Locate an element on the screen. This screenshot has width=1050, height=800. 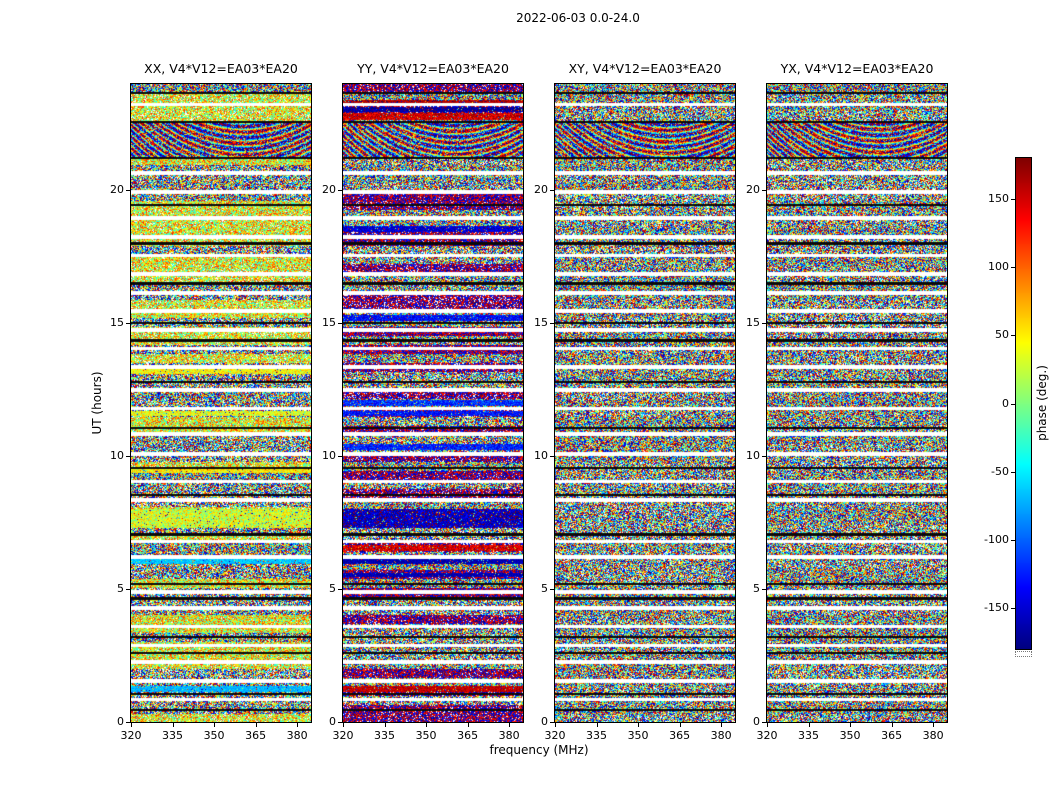
colorbar-label: phase (deg.) is located at coordinates (1042, 403).